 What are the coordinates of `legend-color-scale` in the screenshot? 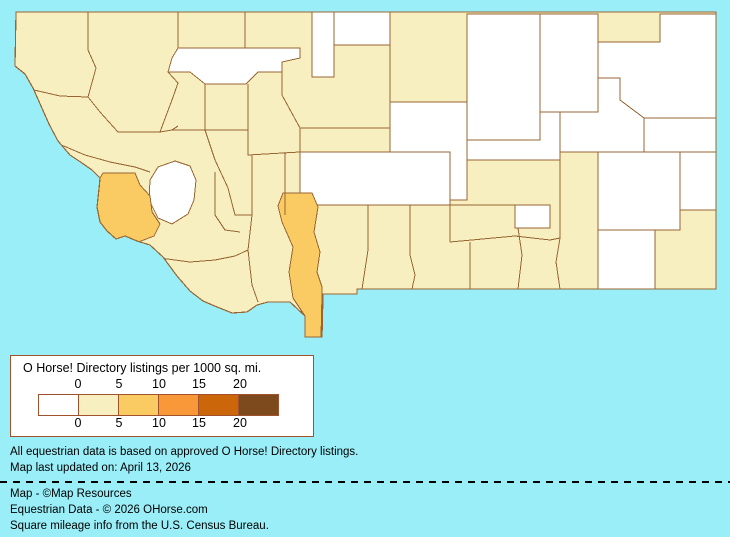 It's located at (158, 405).